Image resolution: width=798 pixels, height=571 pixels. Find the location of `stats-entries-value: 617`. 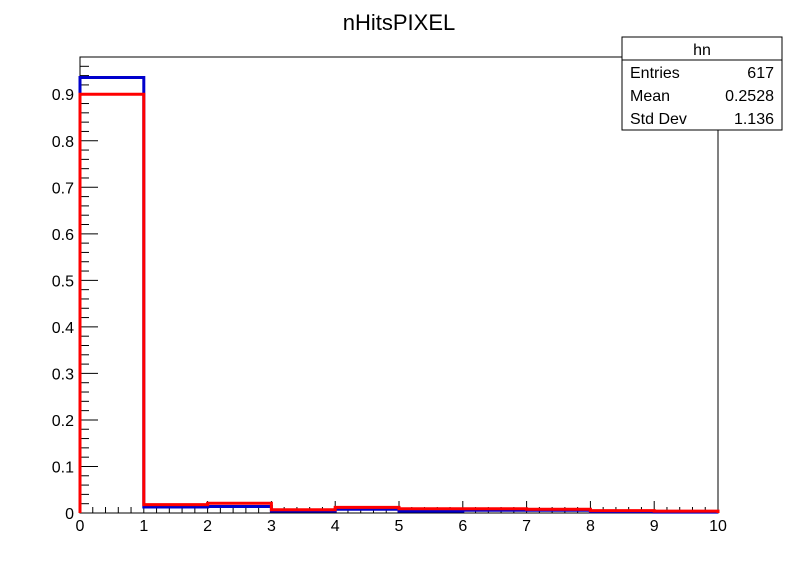

stats-entries-value: 617 is located at coordinates (760, 73).